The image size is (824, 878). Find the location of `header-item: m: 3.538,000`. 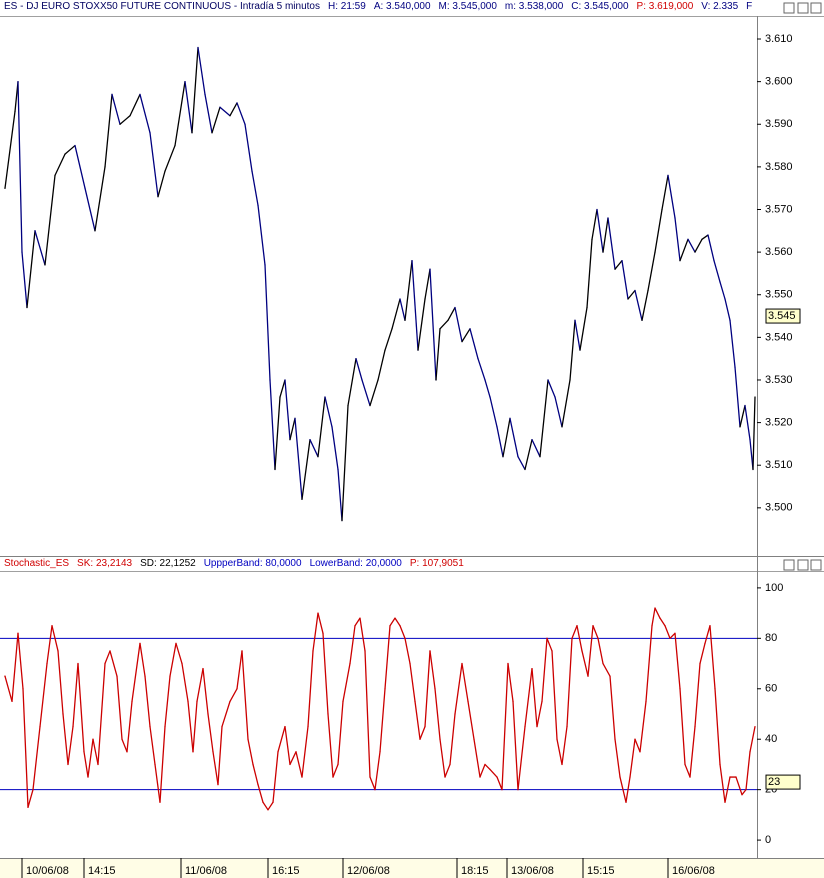

header-item: m: 3.538,000 is located at coordinates (534, 6).